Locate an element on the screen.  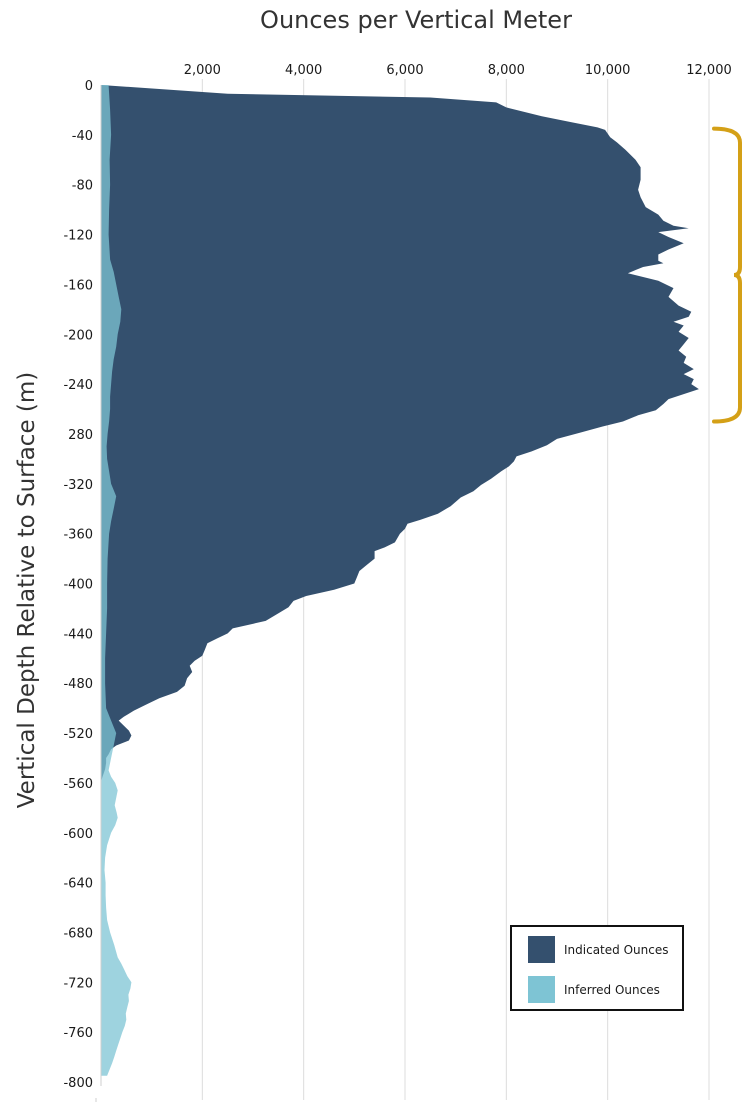
x-tick-label-4: 10,000 is located at coordinates (608, 70).